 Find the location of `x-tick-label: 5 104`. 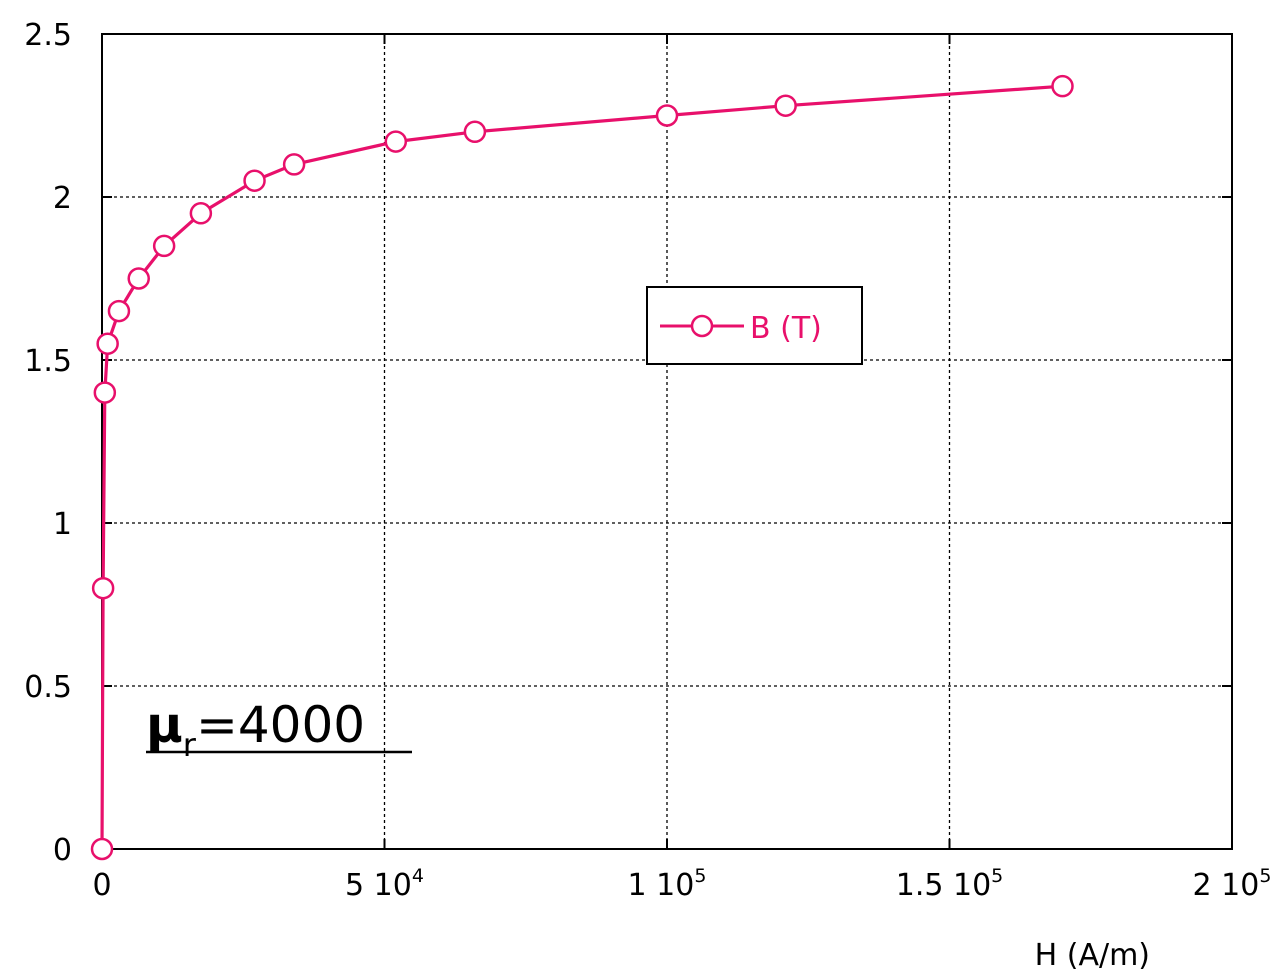

x-tick-label: 5 104 is located at coordinates (384, 884).